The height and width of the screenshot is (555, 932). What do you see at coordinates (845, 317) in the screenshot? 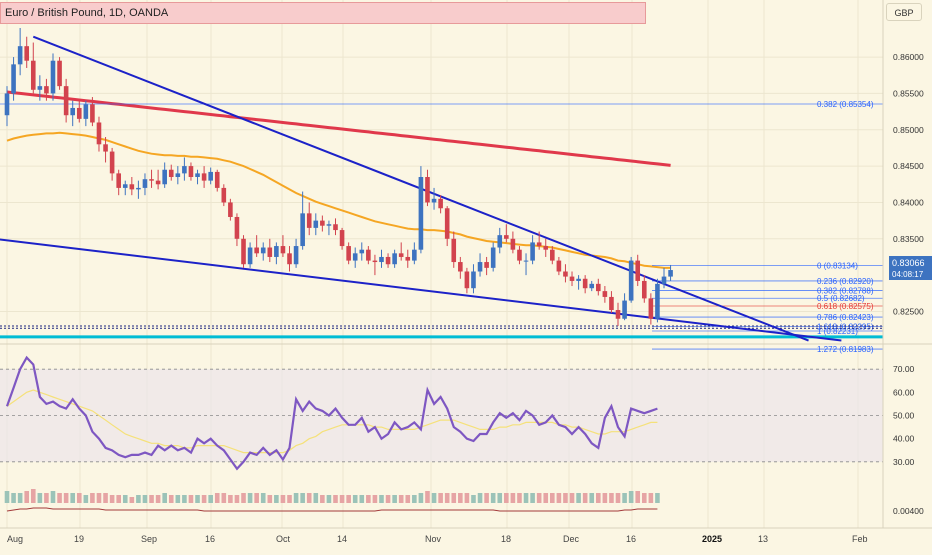
I see `fib-level-label: 0.786 (0.82423)` at bounding box center [845, 317].